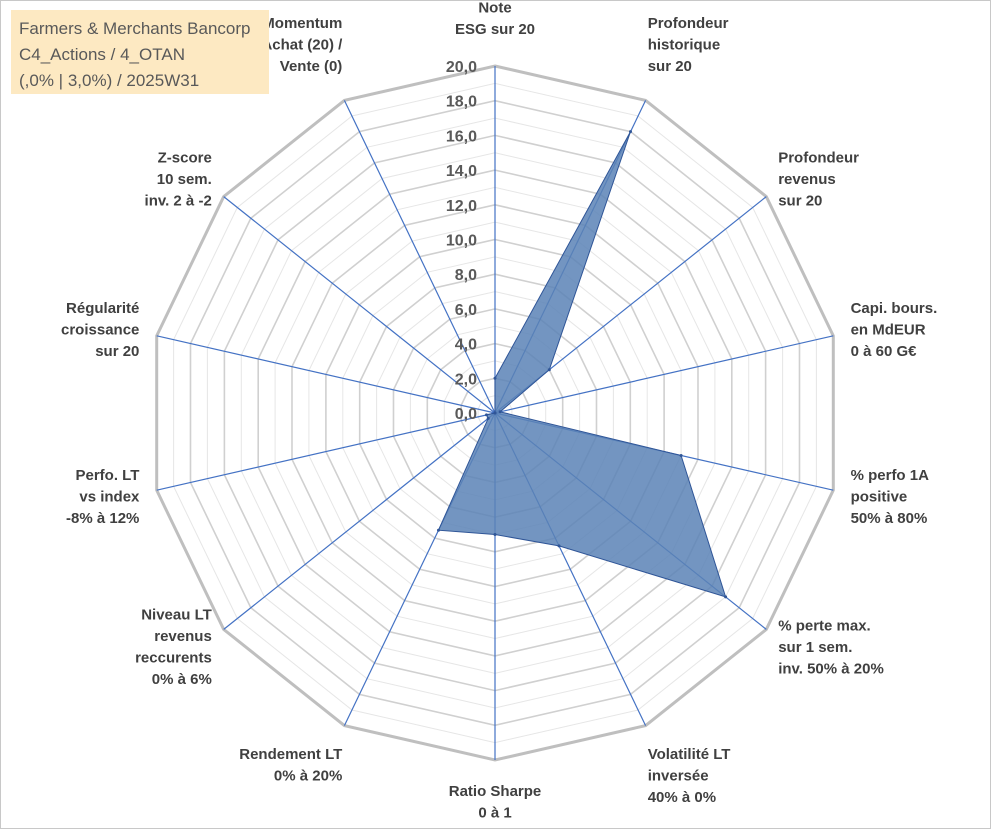  I want to click on axis-label-line: inv. 50% à 20%, so click(831, 668).